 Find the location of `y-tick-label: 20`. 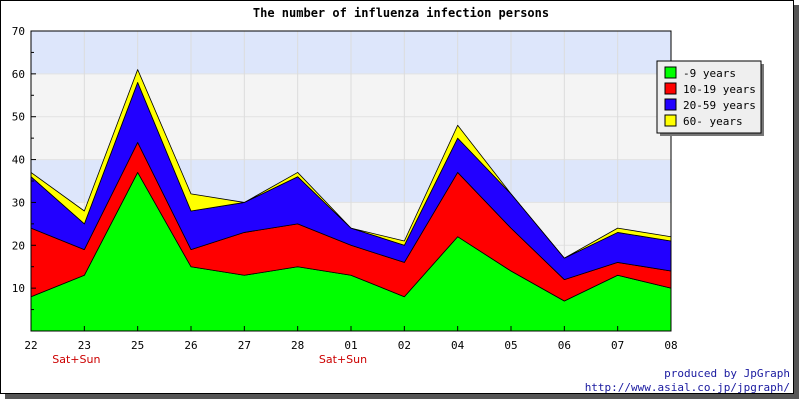

y-tick-label: 20 is located at coordinates (18, 245).